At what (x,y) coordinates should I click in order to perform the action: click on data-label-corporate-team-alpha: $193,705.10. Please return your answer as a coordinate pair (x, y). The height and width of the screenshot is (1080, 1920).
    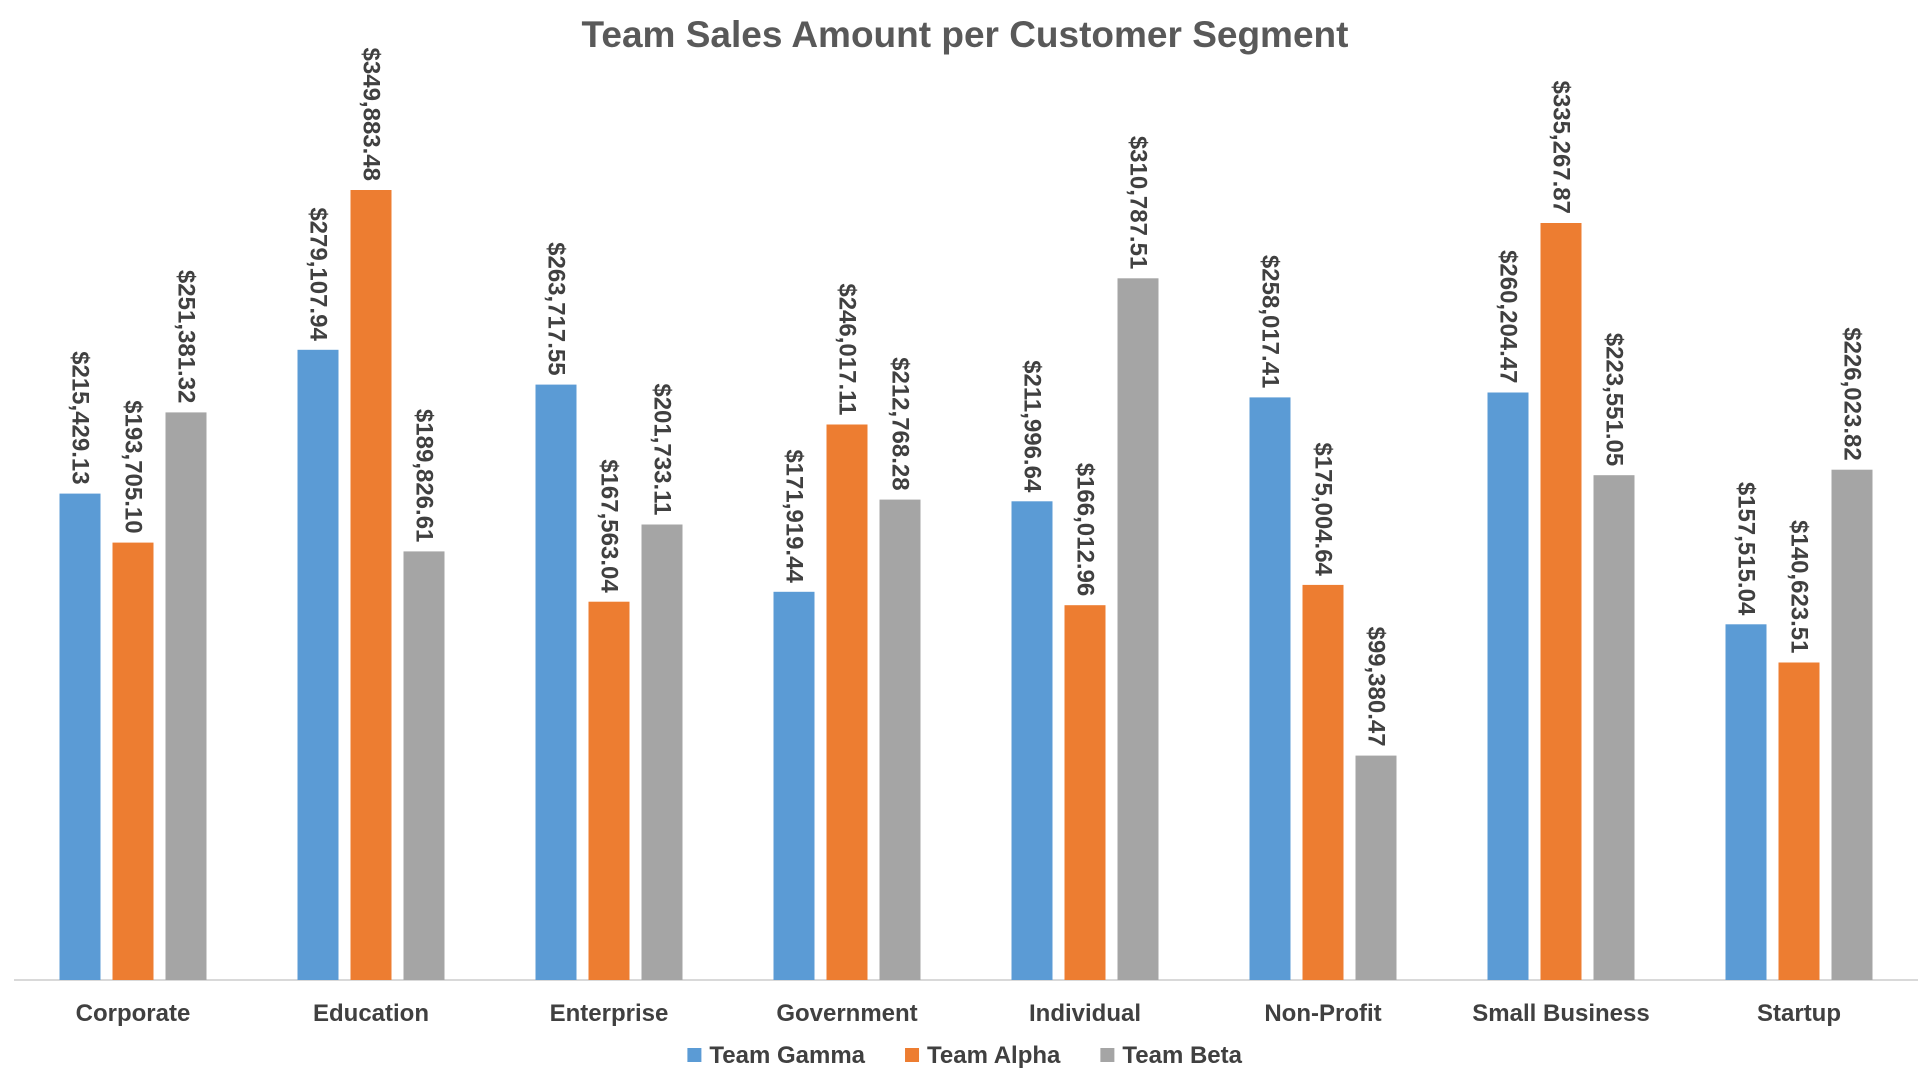
    Looking at the image, I should click on (133, 466).